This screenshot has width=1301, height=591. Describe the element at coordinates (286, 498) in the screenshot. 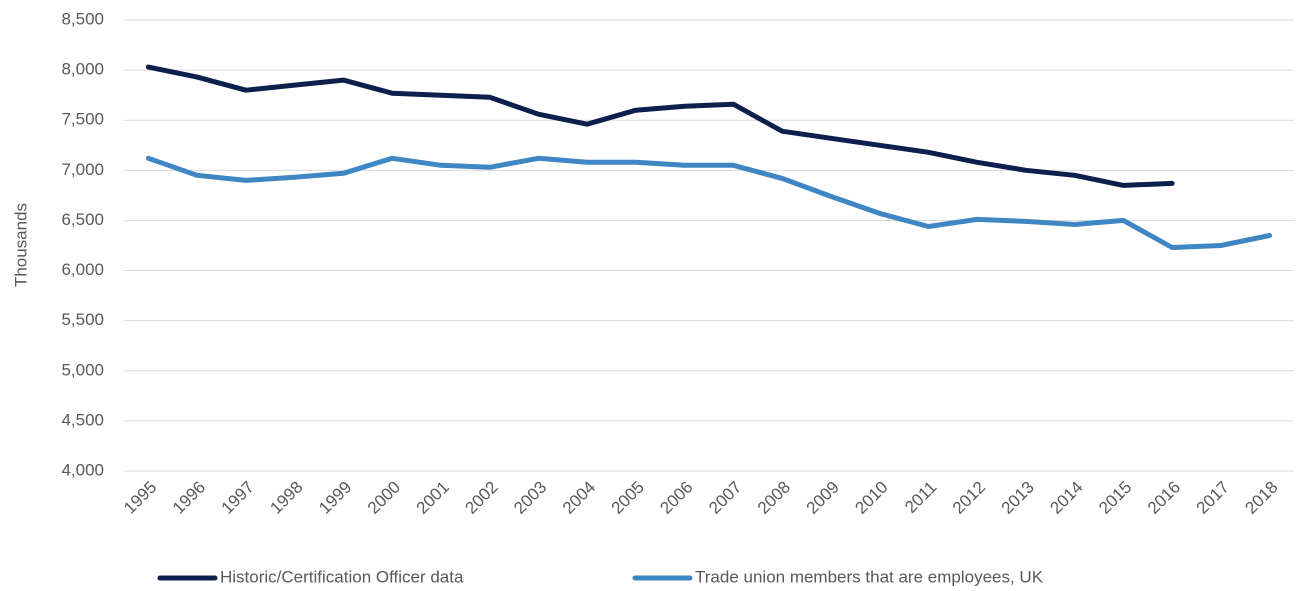

I see `x-tick-label: 1998` at that location.